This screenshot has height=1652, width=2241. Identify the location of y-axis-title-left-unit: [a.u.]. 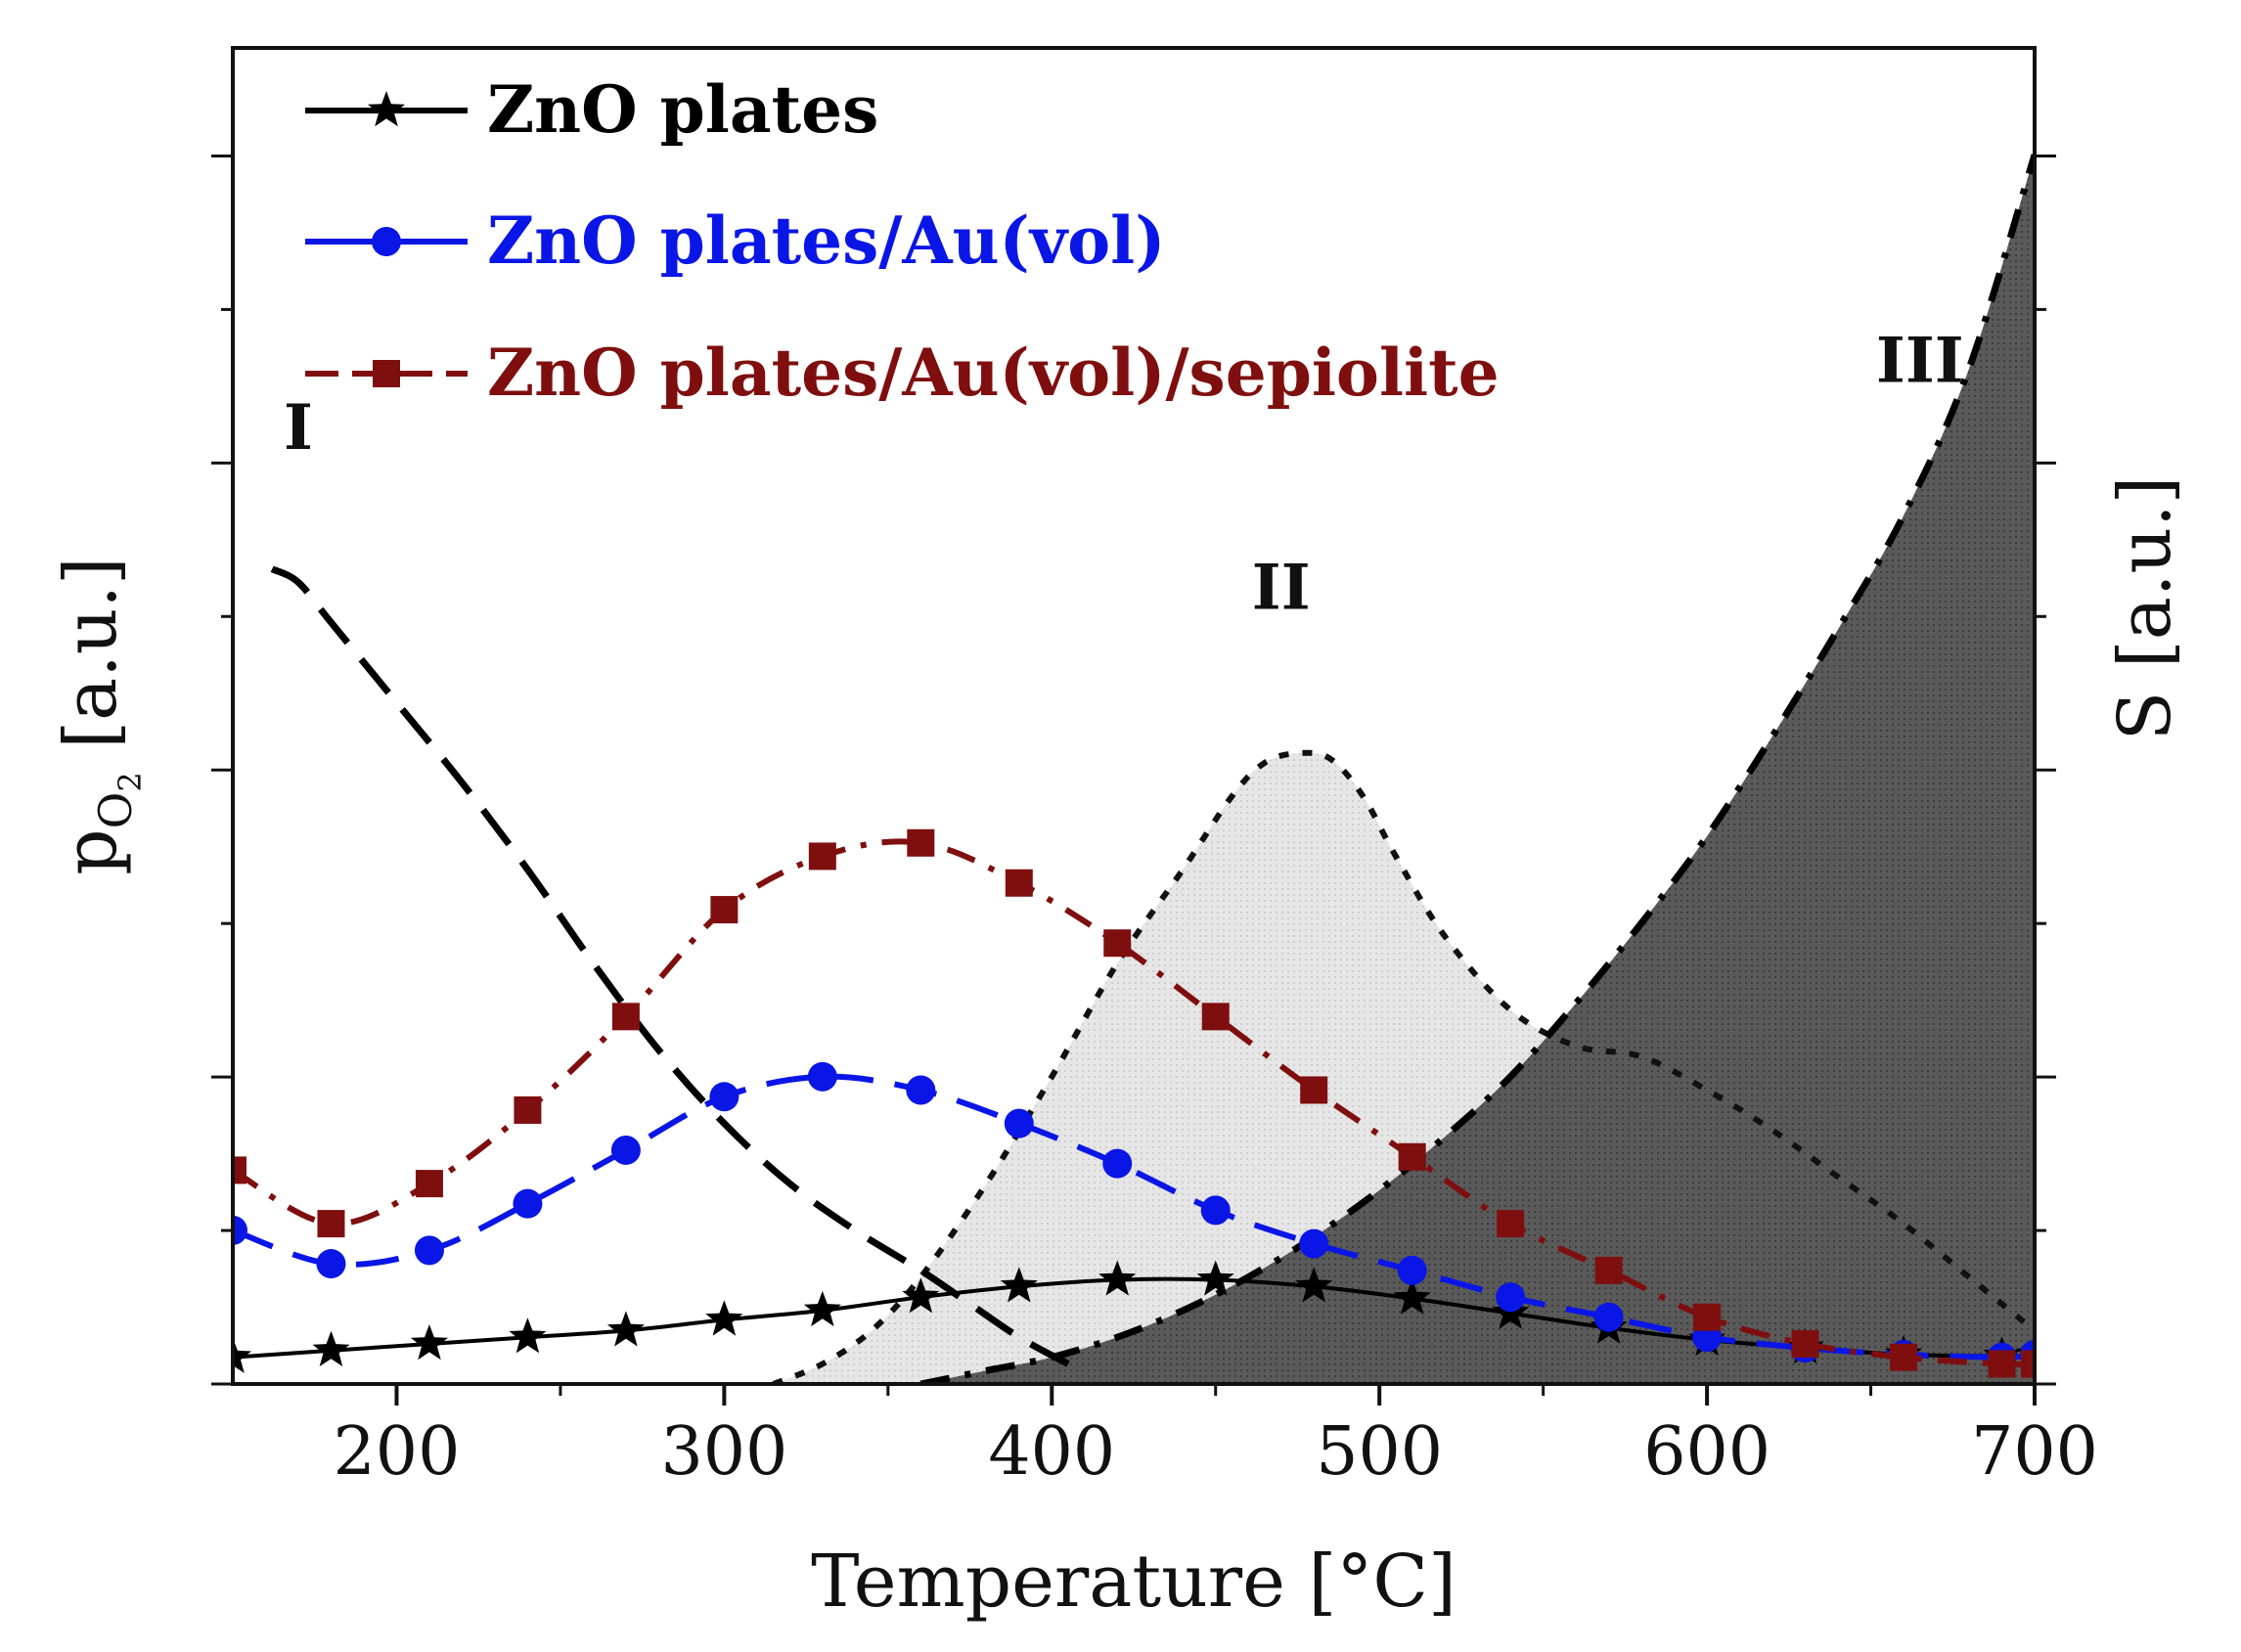
(91, 665).